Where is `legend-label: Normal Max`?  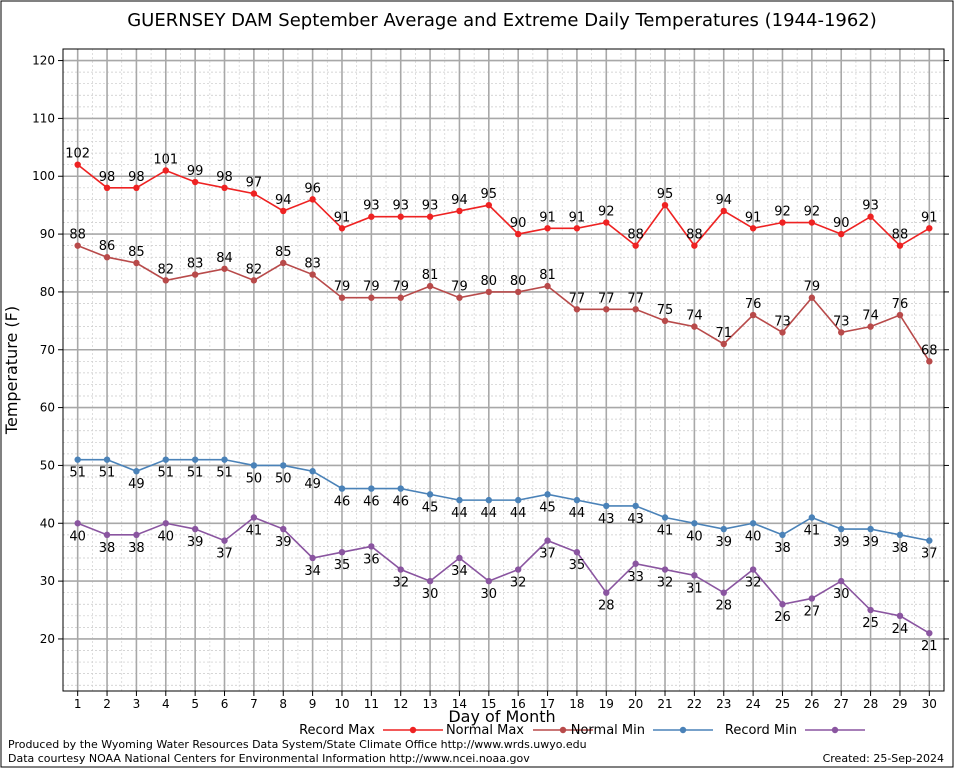
legend-label: Normal Max is located at coordinates (485, 730).